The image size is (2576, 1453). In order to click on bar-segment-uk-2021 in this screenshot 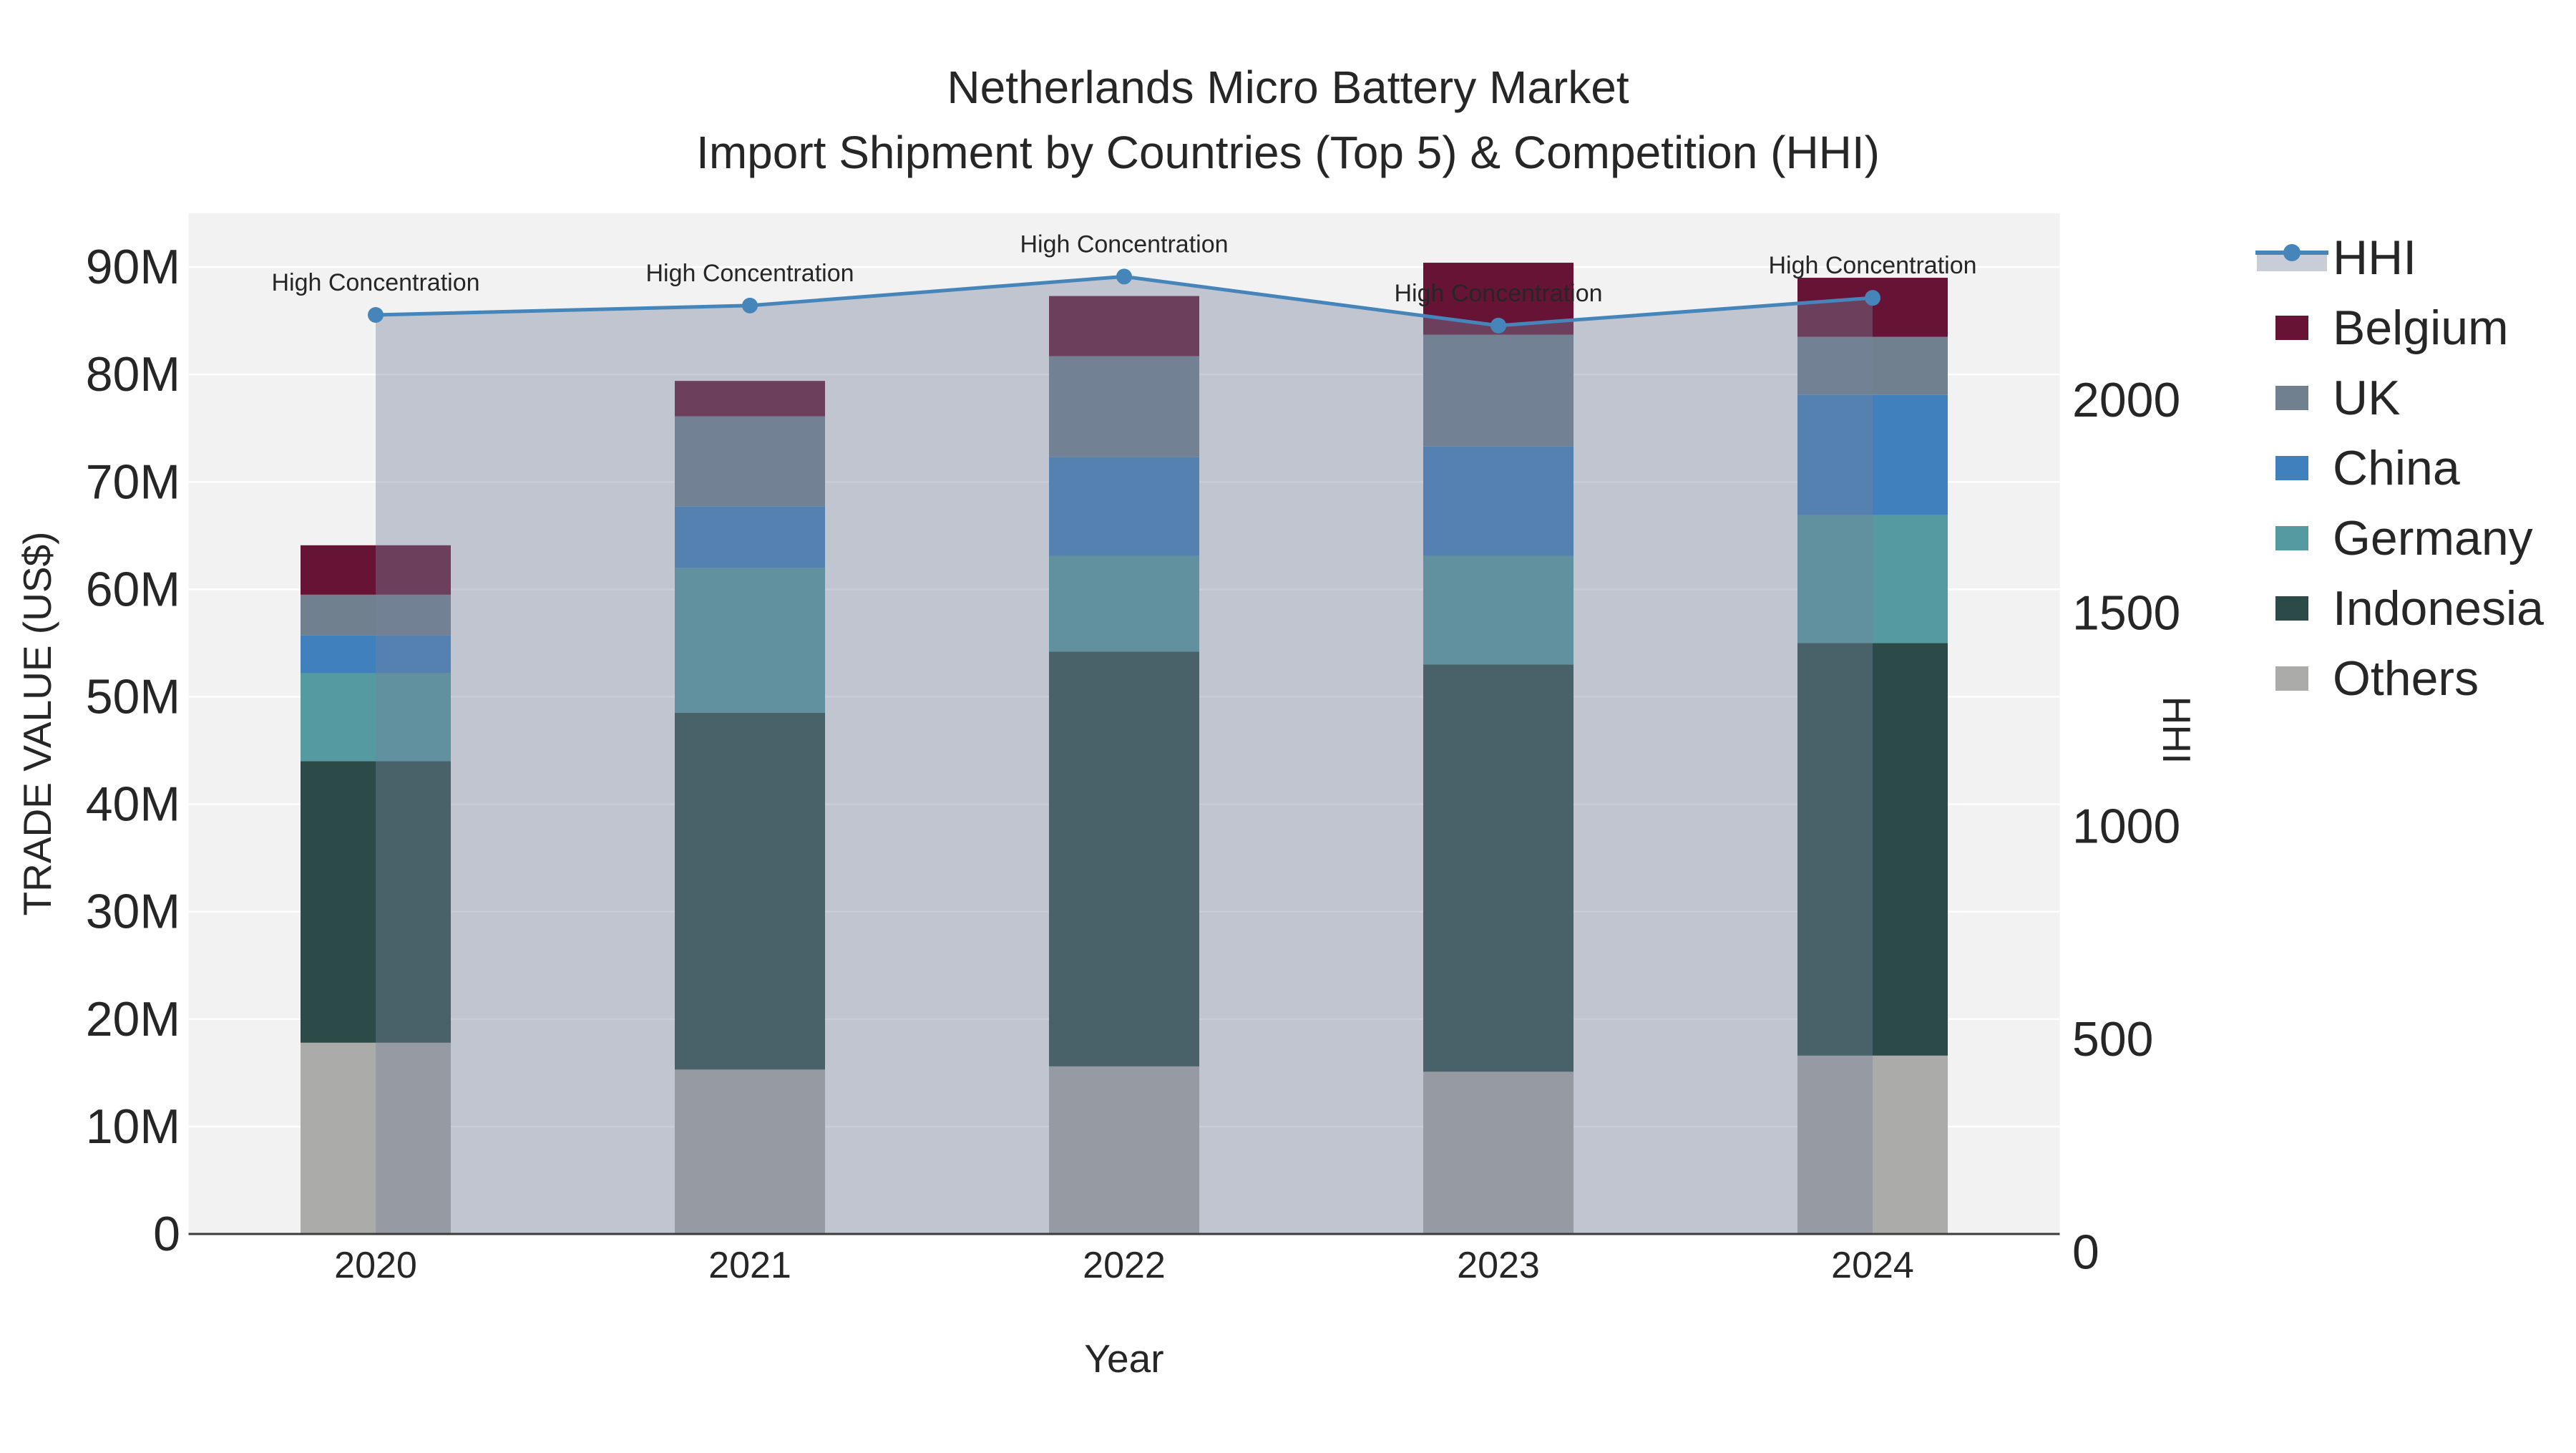, I will do `click(750, 462)`.